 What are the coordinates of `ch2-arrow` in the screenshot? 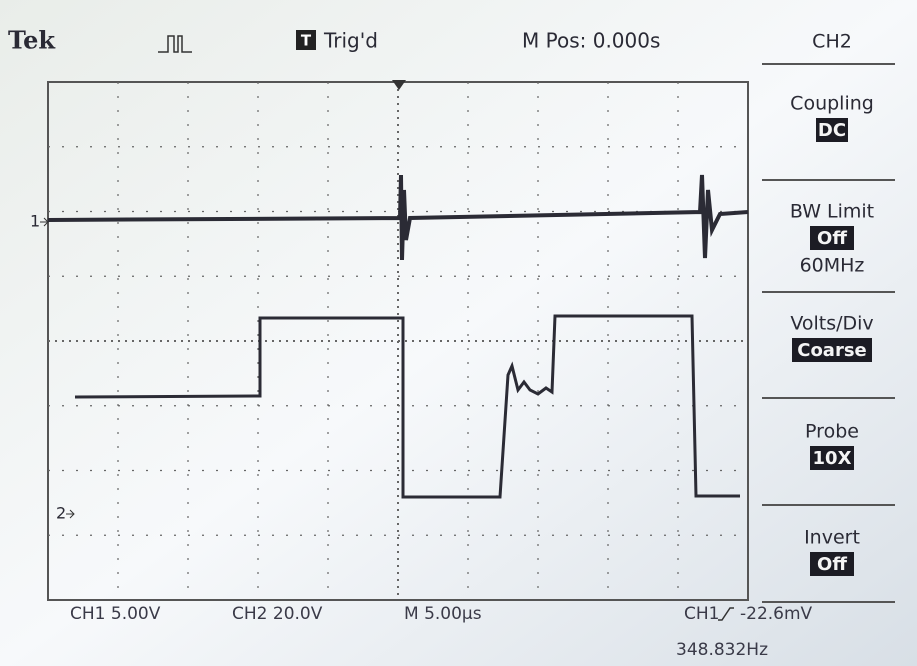 It's located at (70, 514).